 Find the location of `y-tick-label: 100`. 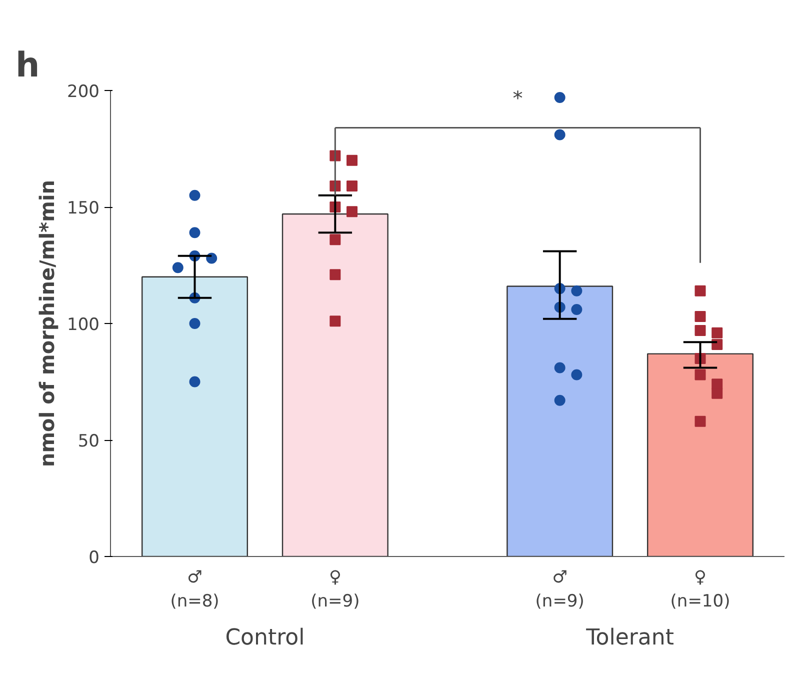

y-tick-label: 100 is located at coordinates (83, 325).